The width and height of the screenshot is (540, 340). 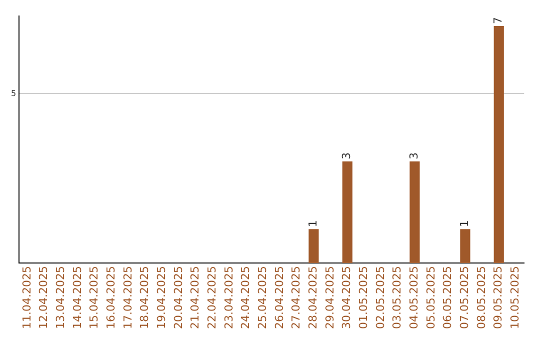 What do you see at coordinates (212, 298) in the screenshot?
I see `x-tick-label: 22.04.2025` at bounding box center [212, 298].